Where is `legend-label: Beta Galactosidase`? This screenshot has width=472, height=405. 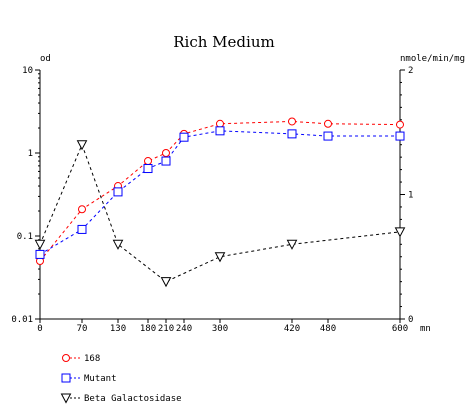 legend-label: Beta Galactosidase is located at coordinates (133, 399).